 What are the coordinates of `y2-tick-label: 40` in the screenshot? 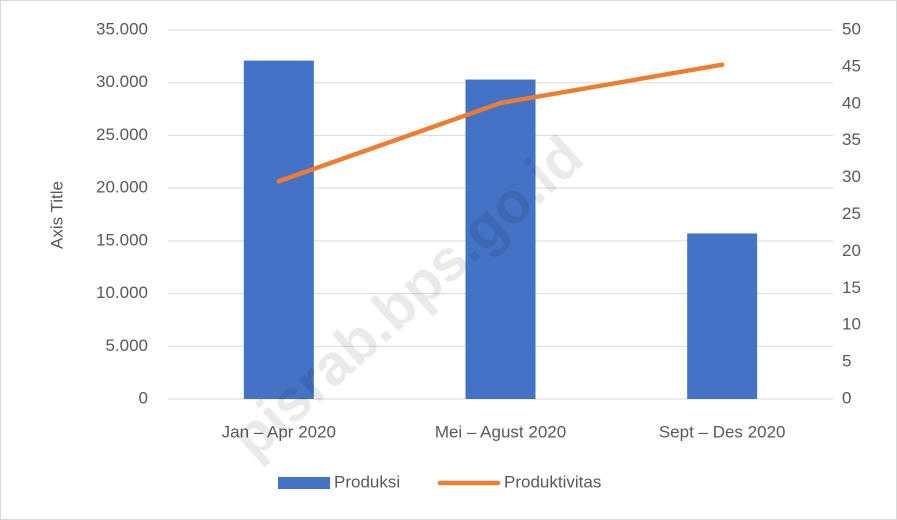 It's located at (851, 102).